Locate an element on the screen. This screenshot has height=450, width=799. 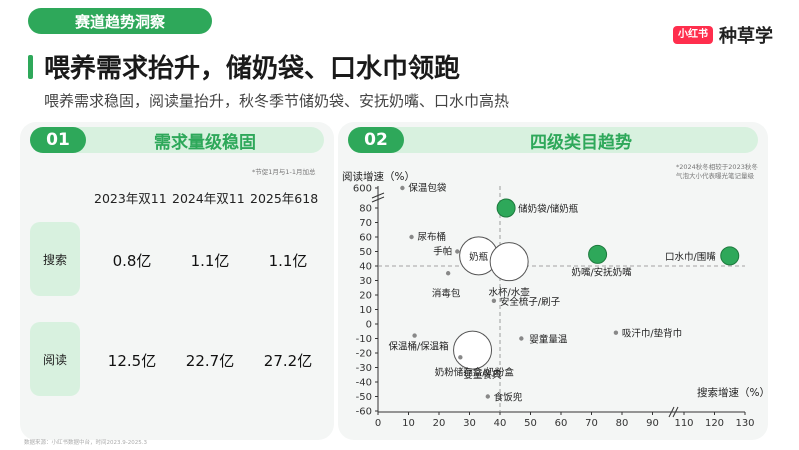
bubble-label: 保温桶/保温箱 is located at coordinates (418, 347).